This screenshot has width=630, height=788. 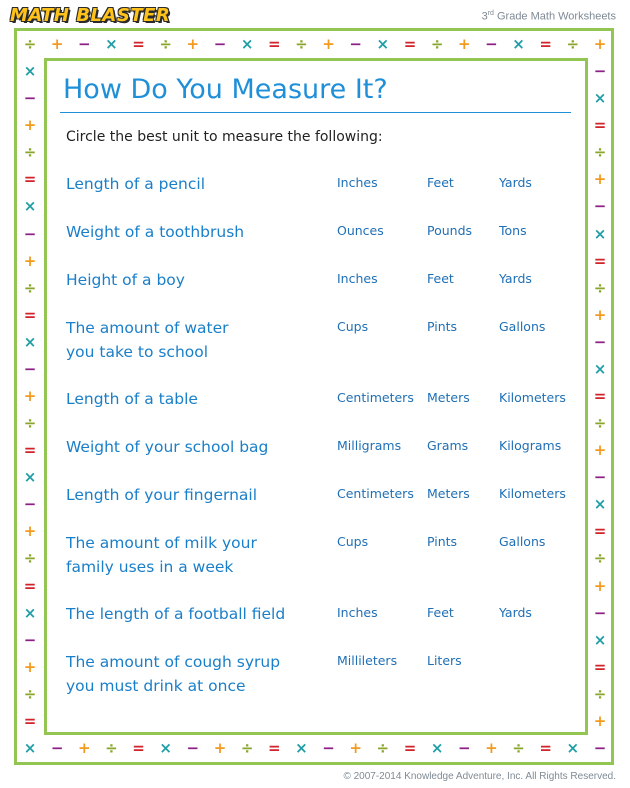 I want to click on grade-label: 3rd Grade Math Worksheets, so click(x=549, y=16).